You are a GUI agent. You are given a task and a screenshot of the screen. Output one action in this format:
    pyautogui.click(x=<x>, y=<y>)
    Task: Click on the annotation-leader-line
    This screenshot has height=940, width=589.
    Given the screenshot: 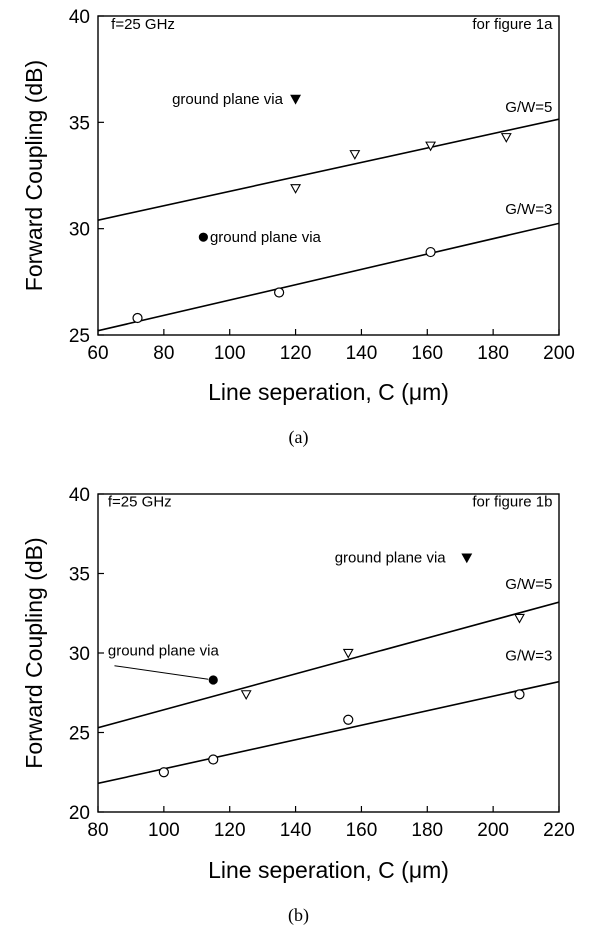 What is the action you would take?
    pyautogui.click(x=161, y=672)
    